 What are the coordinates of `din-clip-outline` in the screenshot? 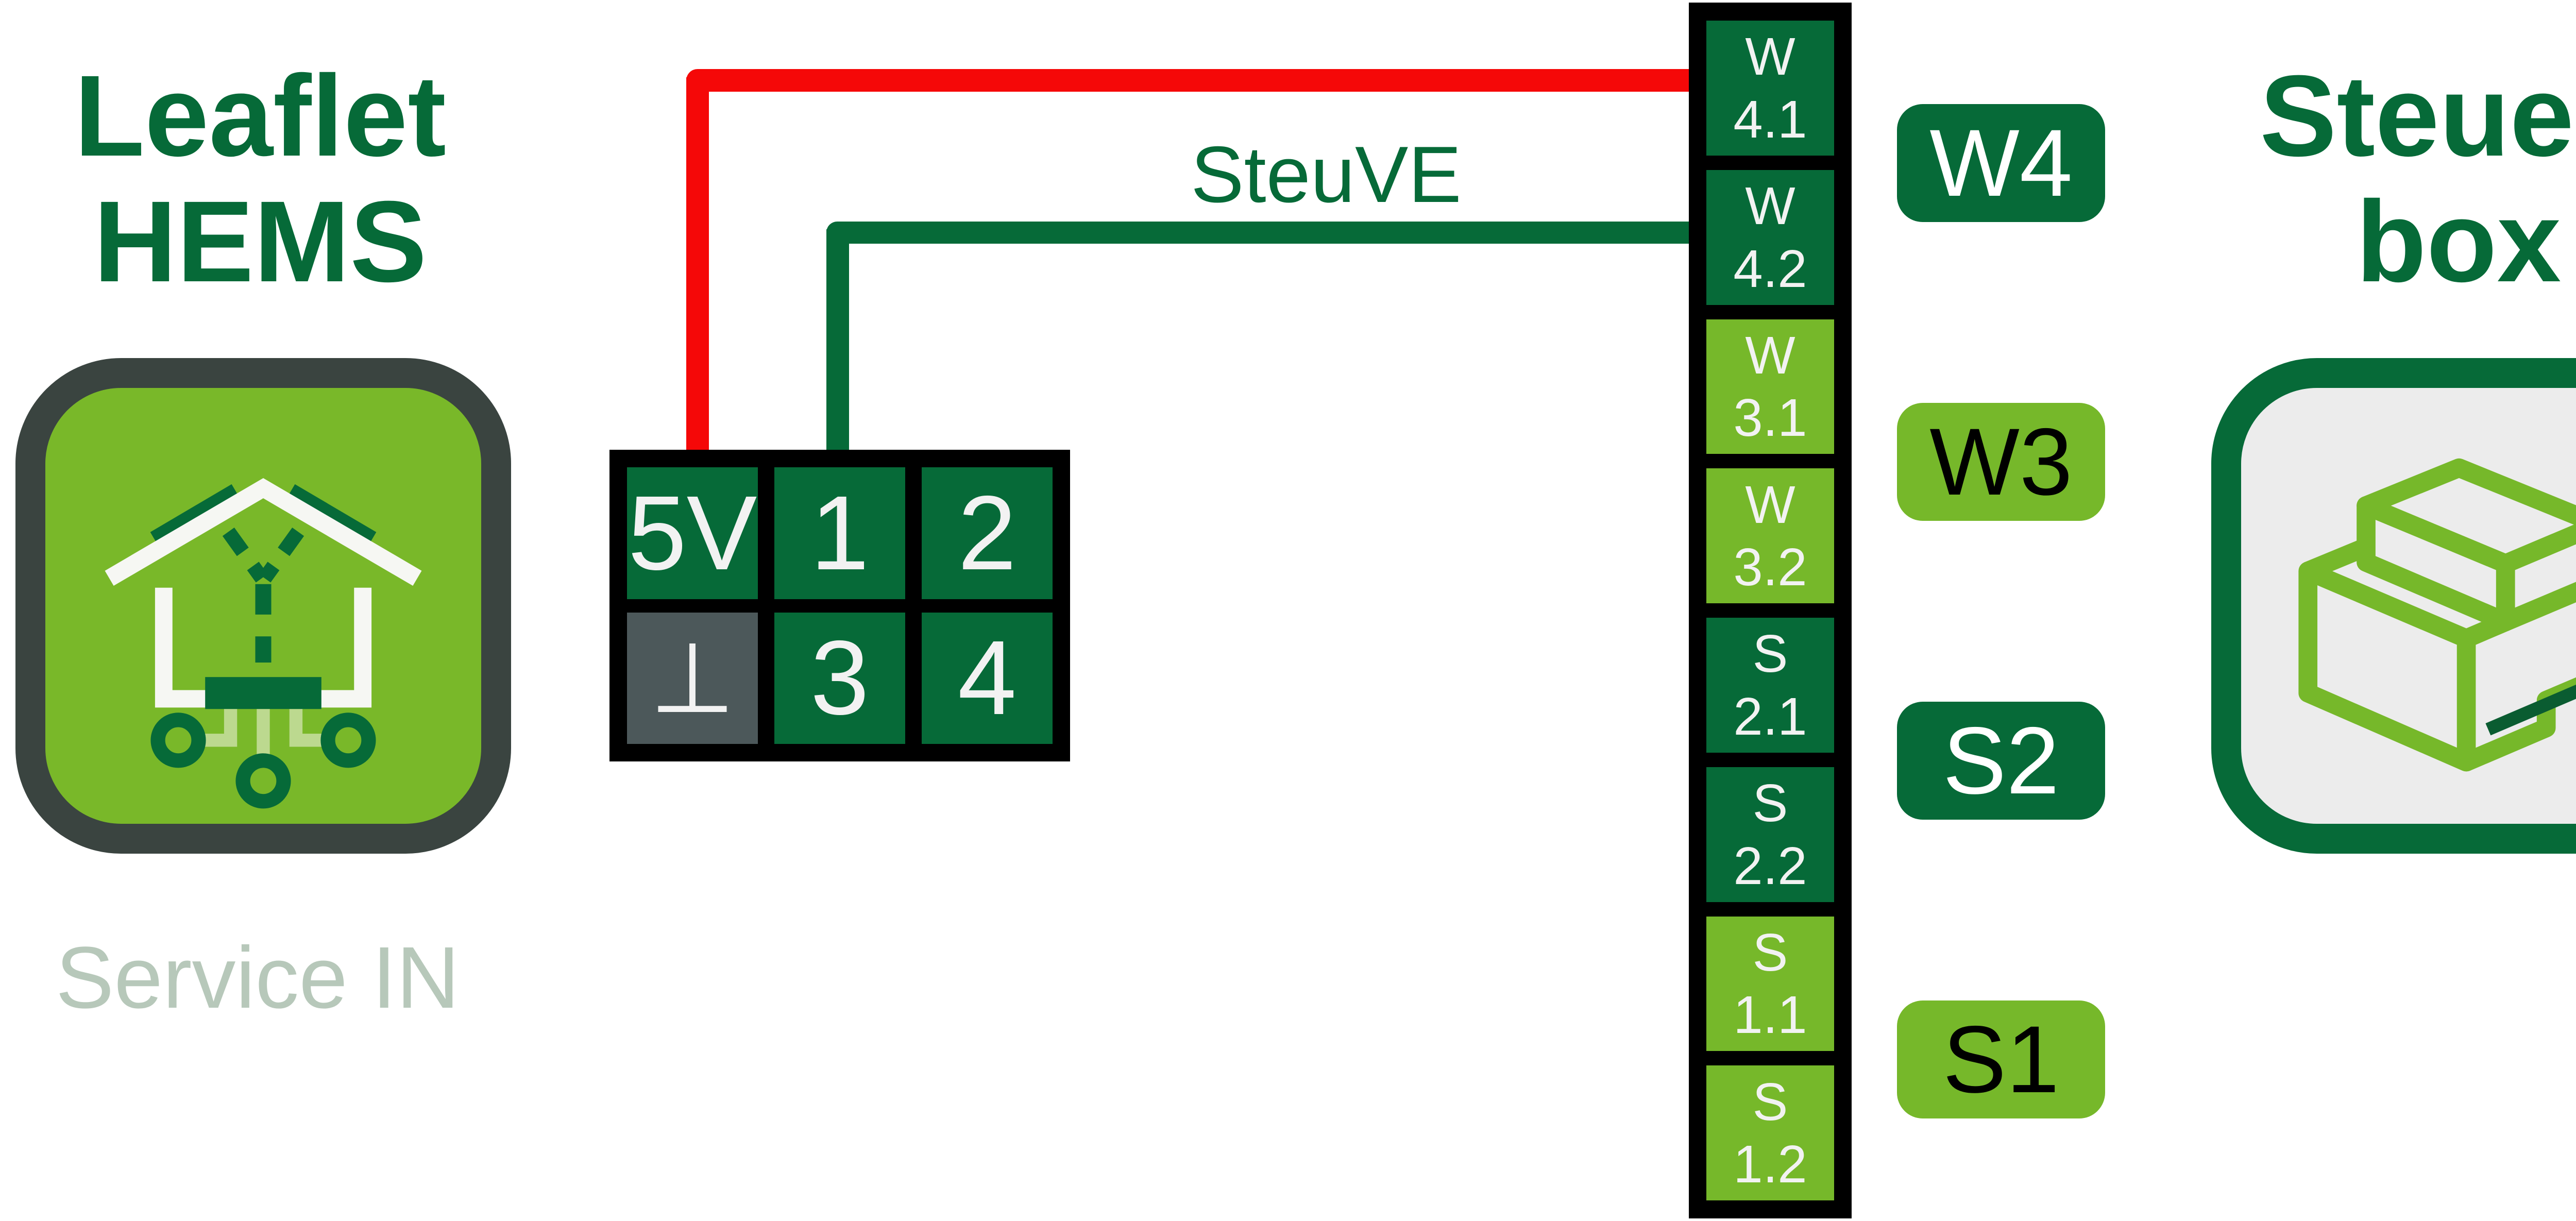 It's located at (2519, 724).